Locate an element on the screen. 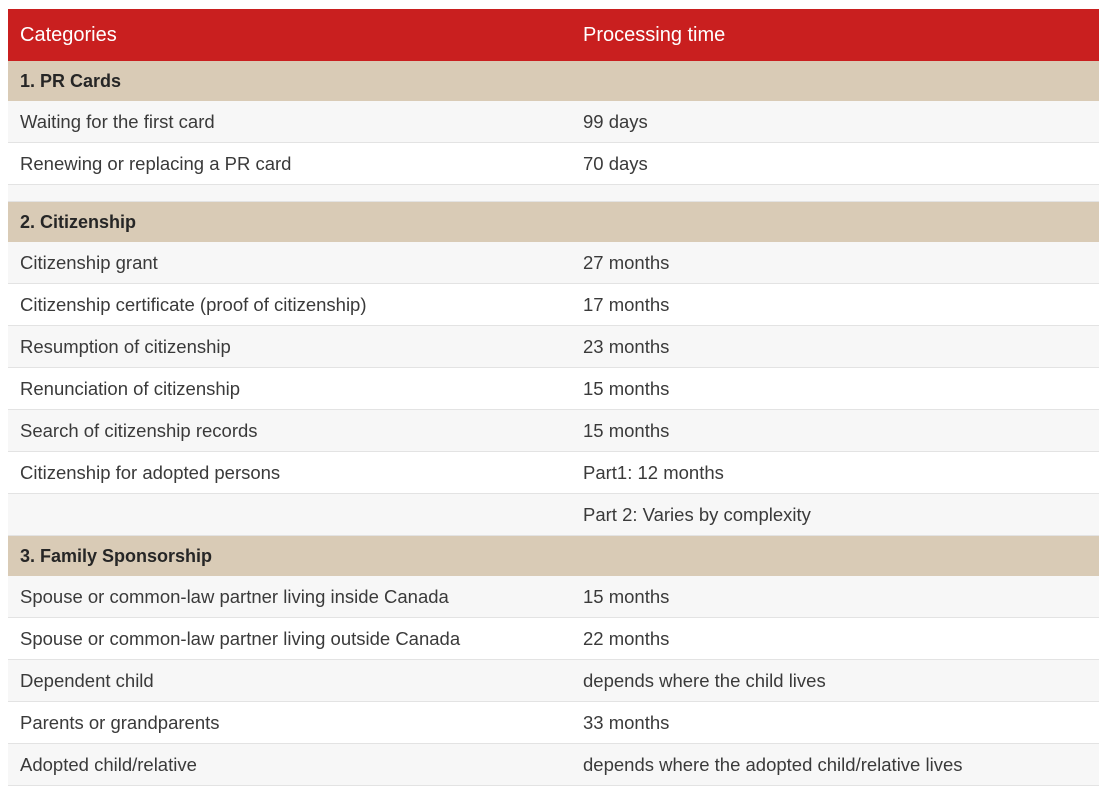 This screenshot has height=799, width=1108. row-time: 27 months is located at coordinates (626, 262).